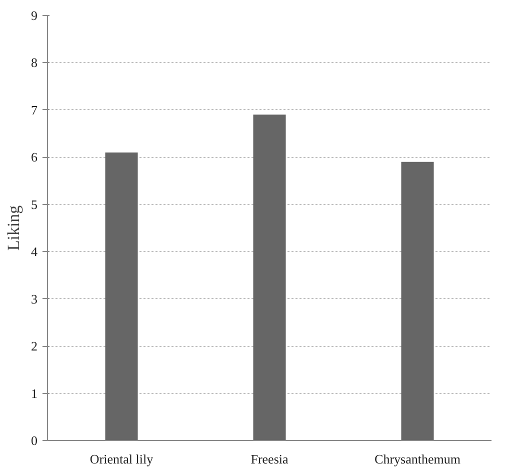 Image resolution: width=506 pixels, height=469 pixels. Describe the element at coordinates (34, 204) in the screenshot. I see `y-tick-label: 5` at that location.